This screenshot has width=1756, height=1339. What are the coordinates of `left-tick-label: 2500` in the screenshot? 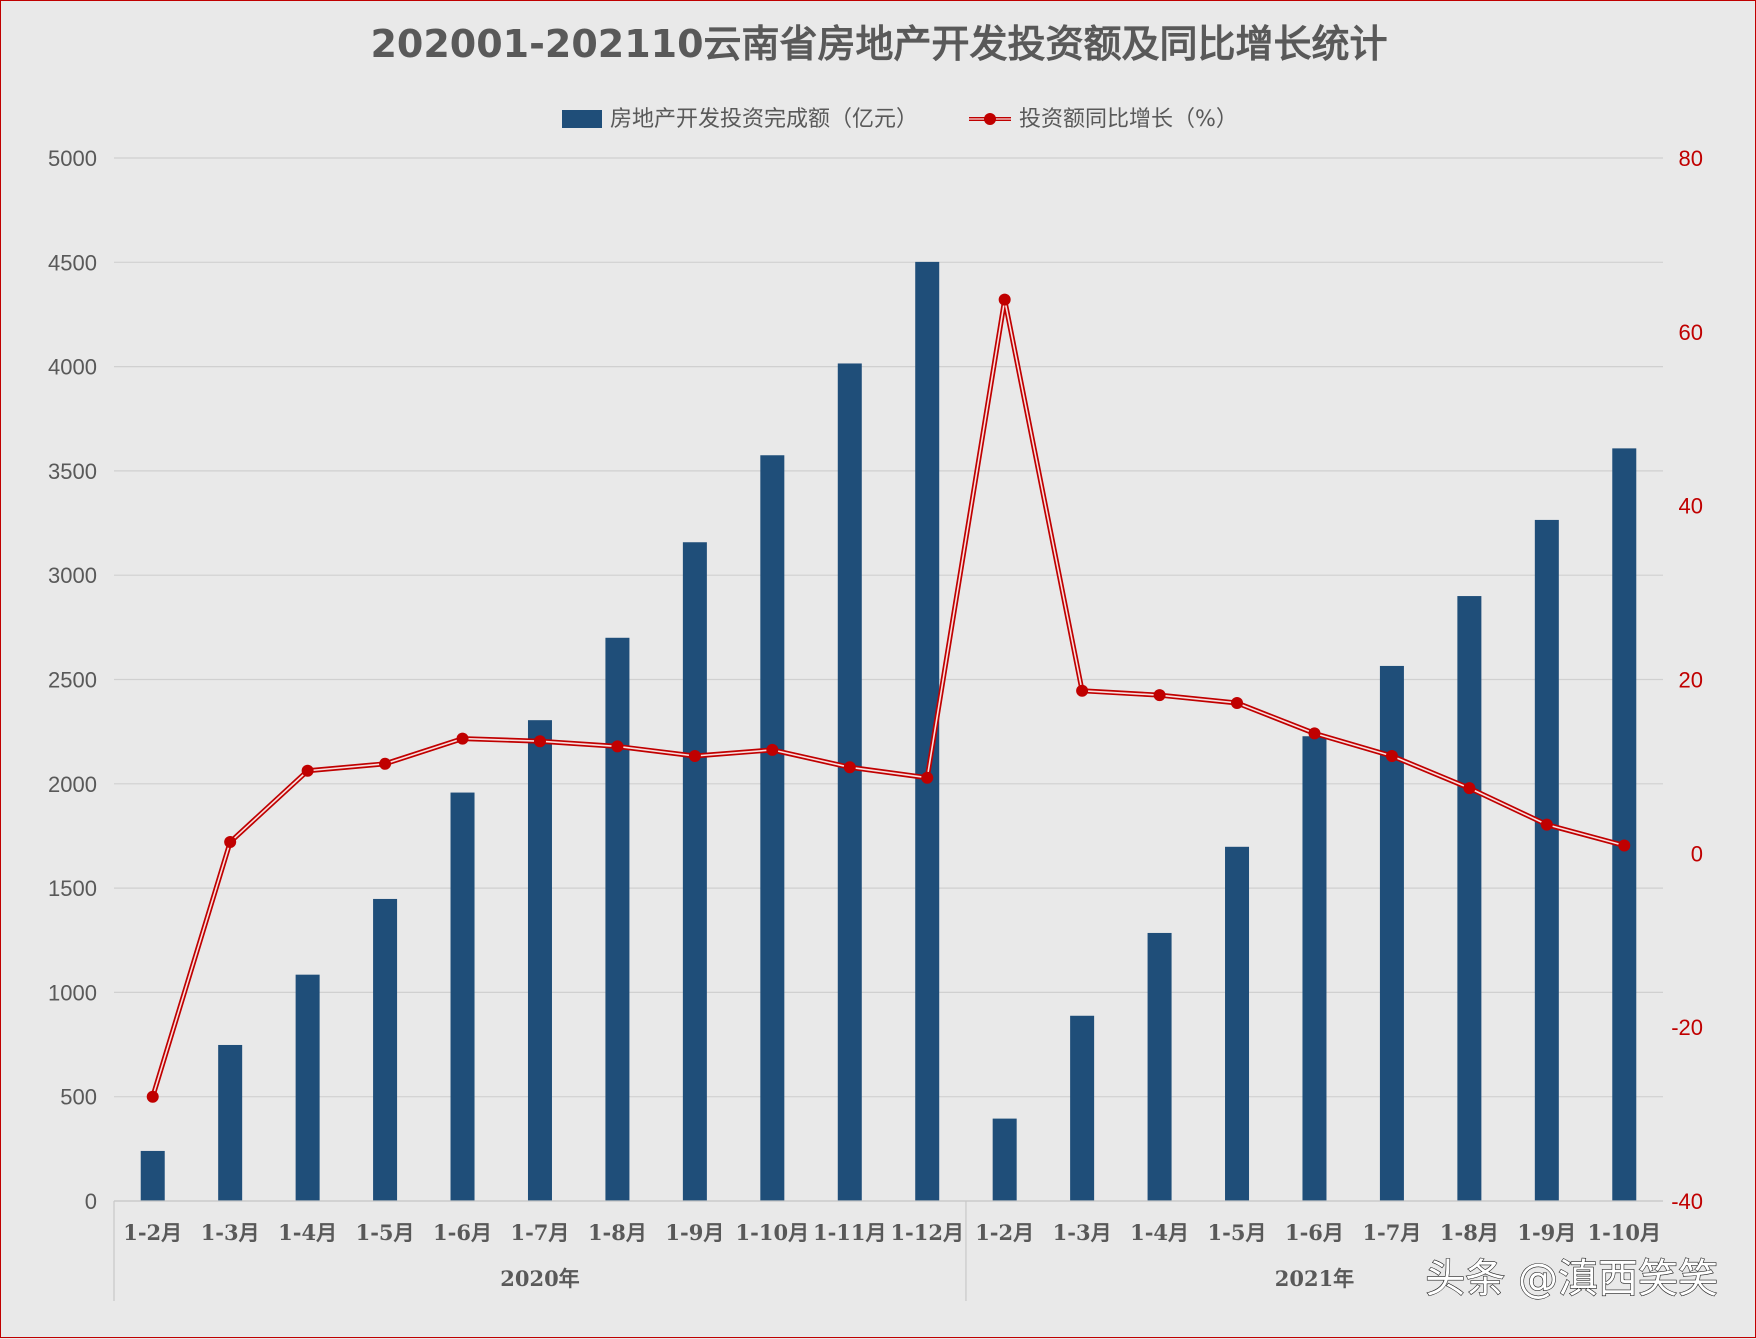 It's located at (72, 680).